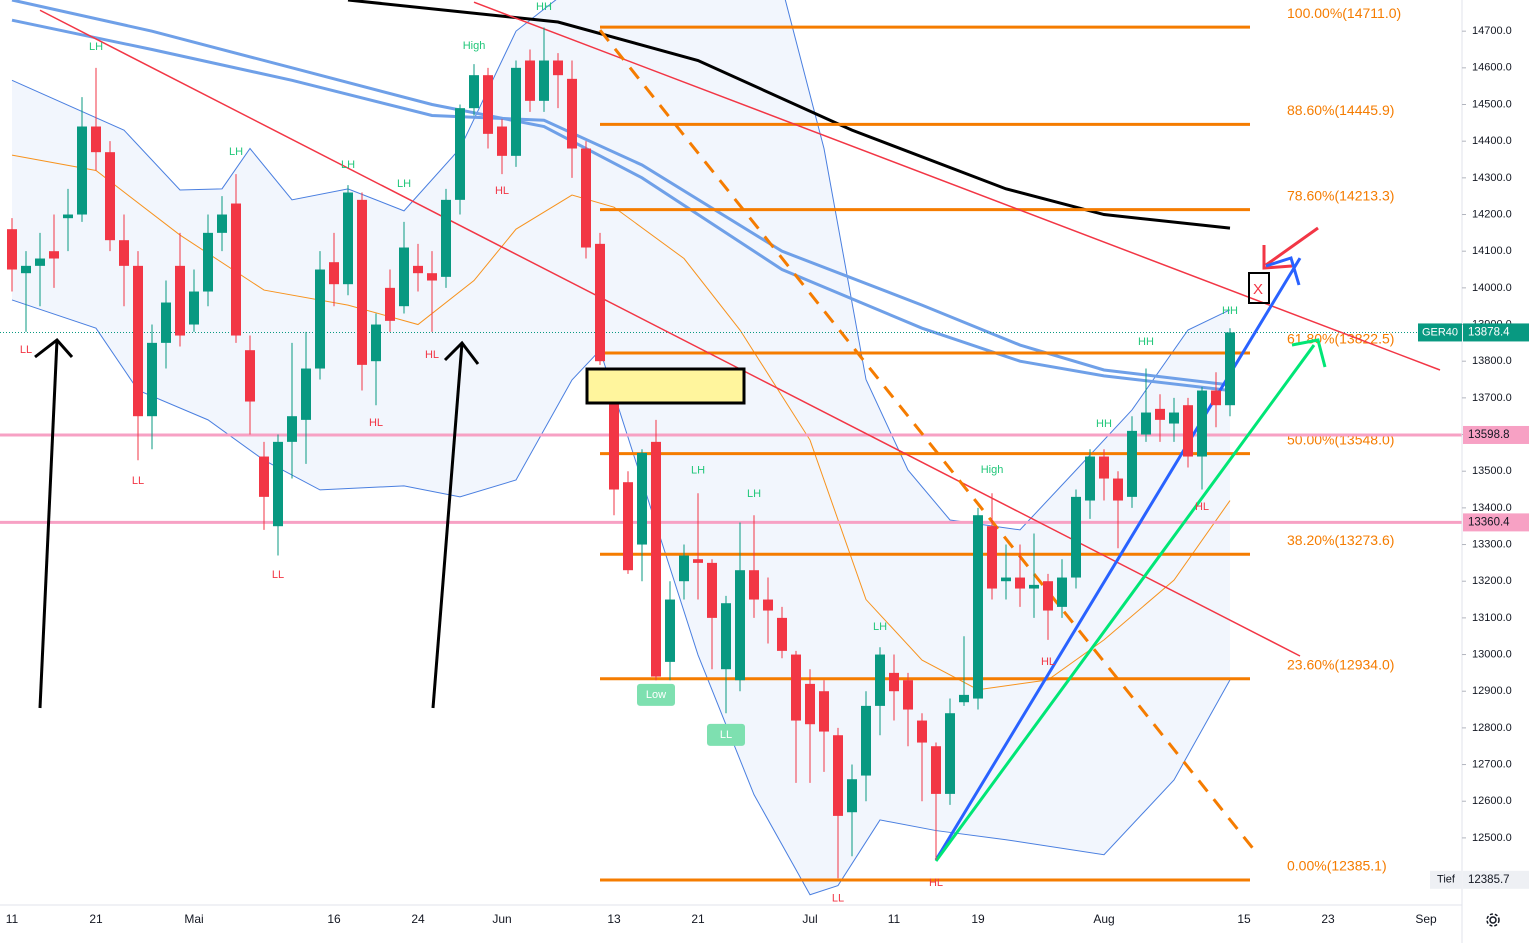 The height and width of the screenshot is (943, 1531). I want to click on x-tick-label: Jul, so click(809, 919).